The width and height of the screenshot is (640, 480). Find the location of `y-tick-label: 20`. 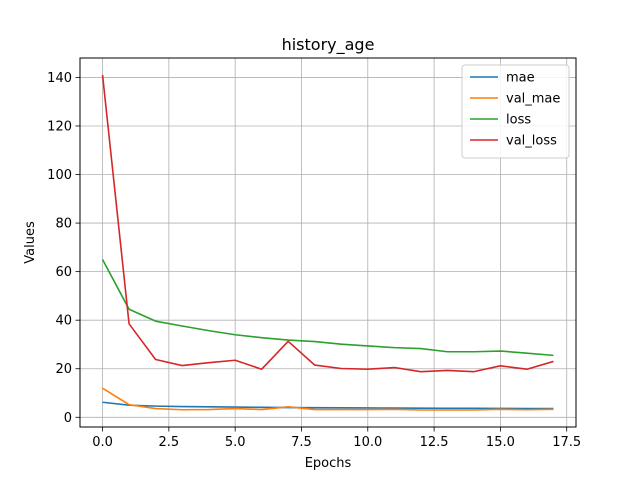

y-tick-label: 20 is located at coordinates (63, 369).